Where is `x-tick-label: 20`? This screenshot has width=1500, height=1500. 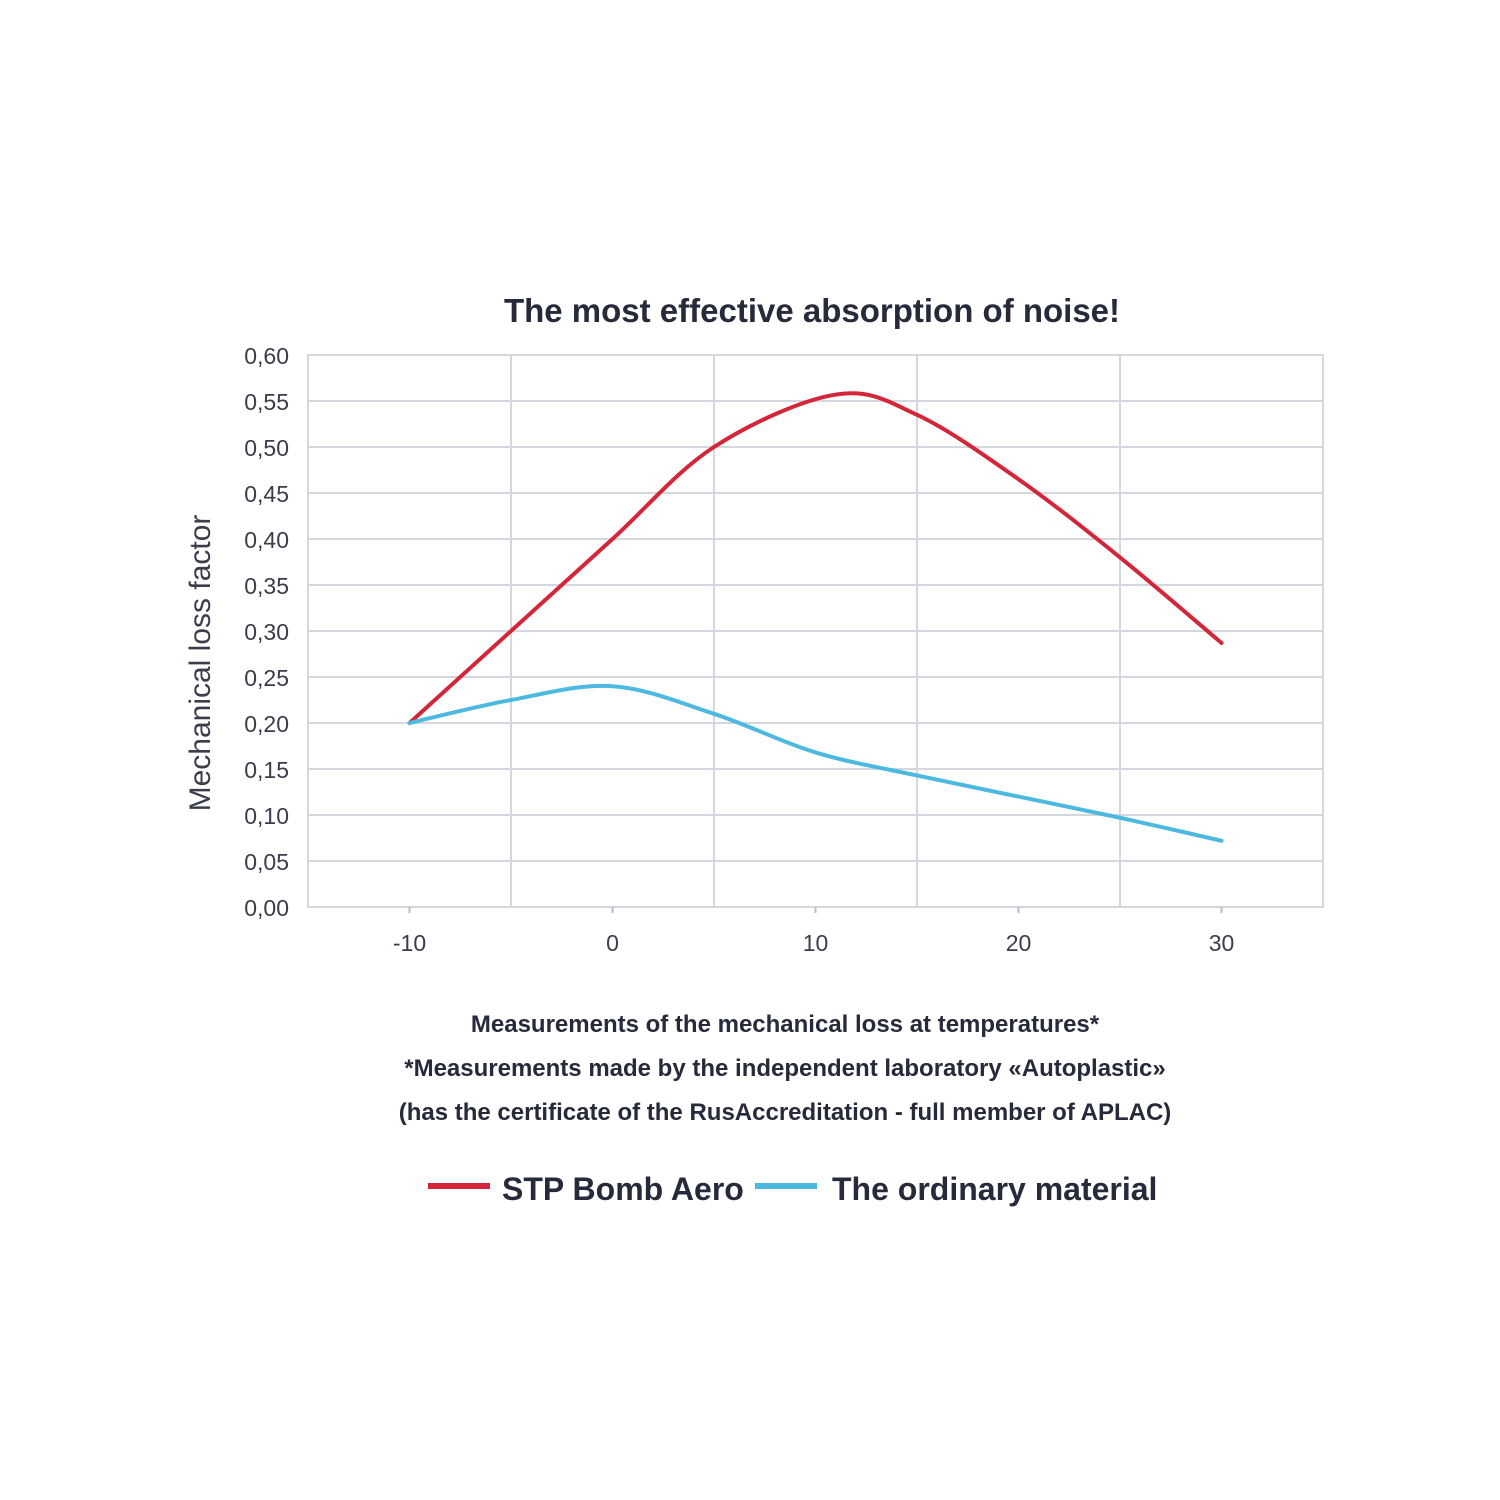
x-tick-label: 20 is located at coordinates (1019, 943).